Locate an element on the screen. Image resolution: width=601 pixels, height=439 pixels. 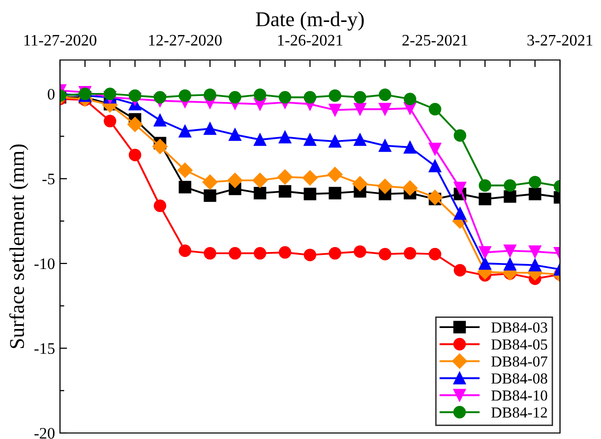
legend-label: DB84-07 is located at coordinates (519, 361).